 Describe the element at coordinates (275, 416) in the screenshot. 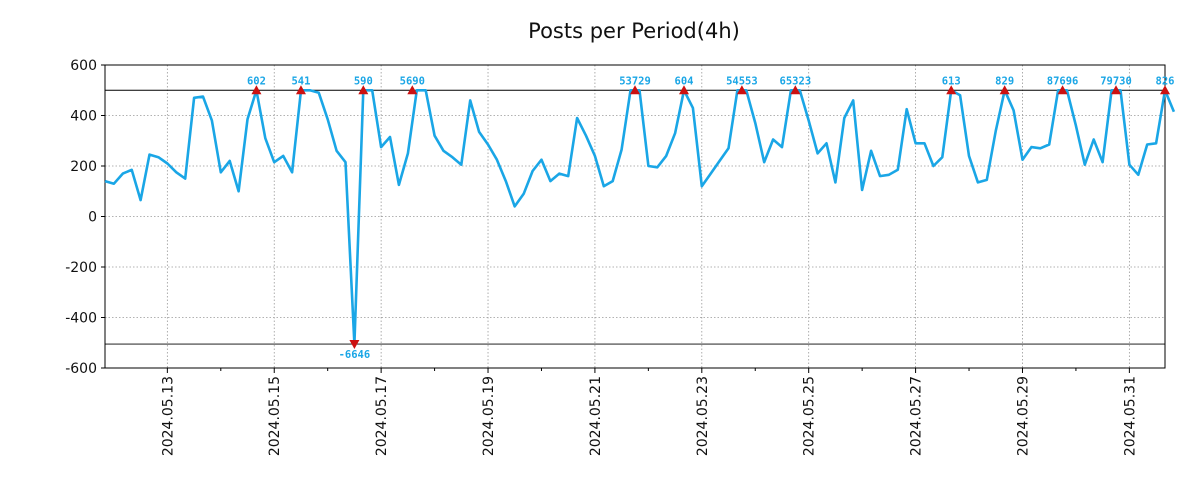

I see `x-tick-label: 2024.05.15` at that location.